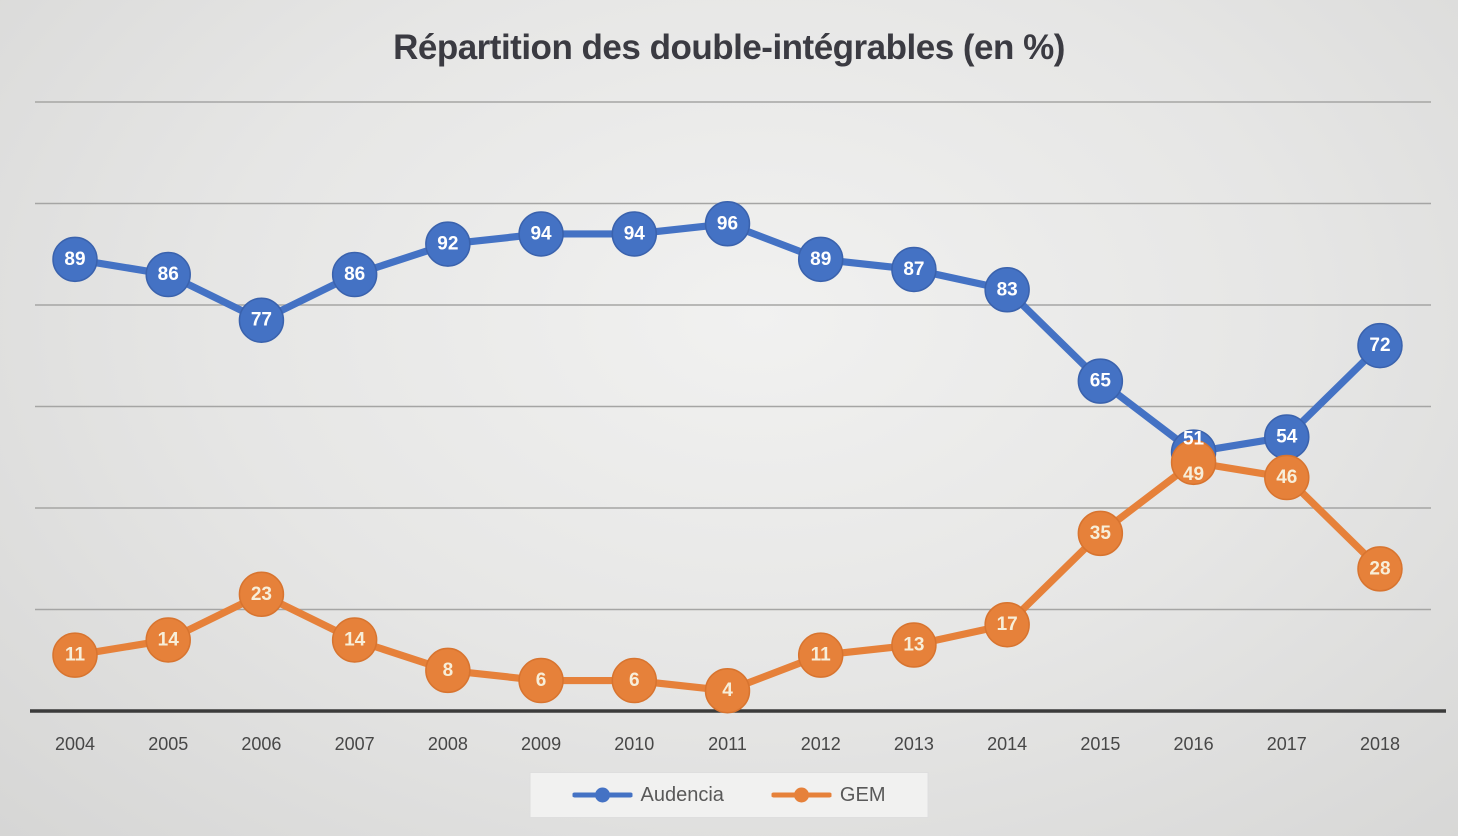  I want to click on marker-audencia-2012, so click(820, 259).